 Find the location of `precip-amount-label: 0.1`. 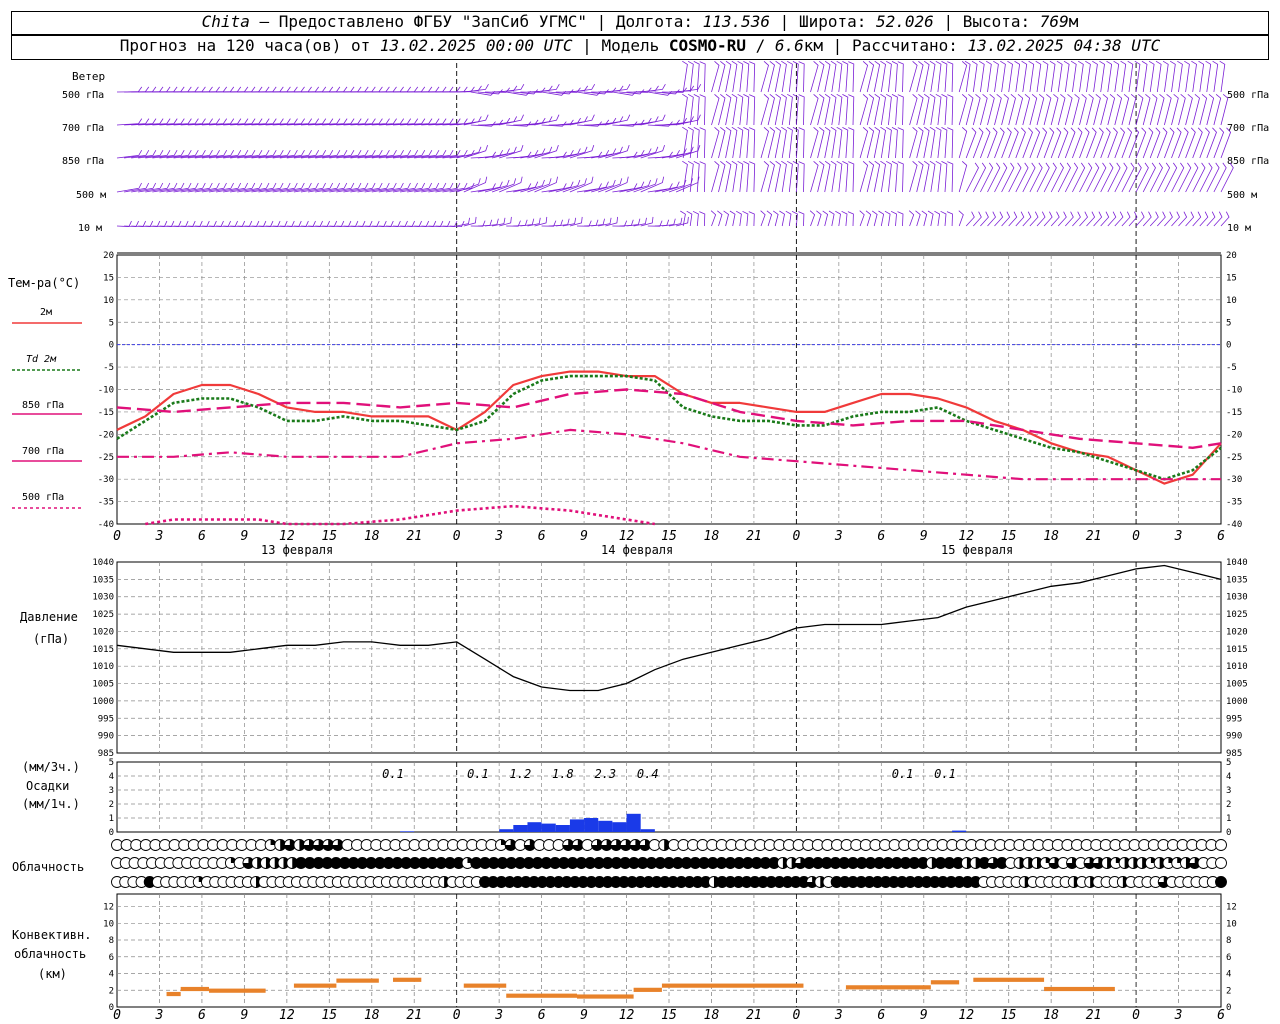

precip-amount-label: 0.1 is located at coordinates (945, 774).